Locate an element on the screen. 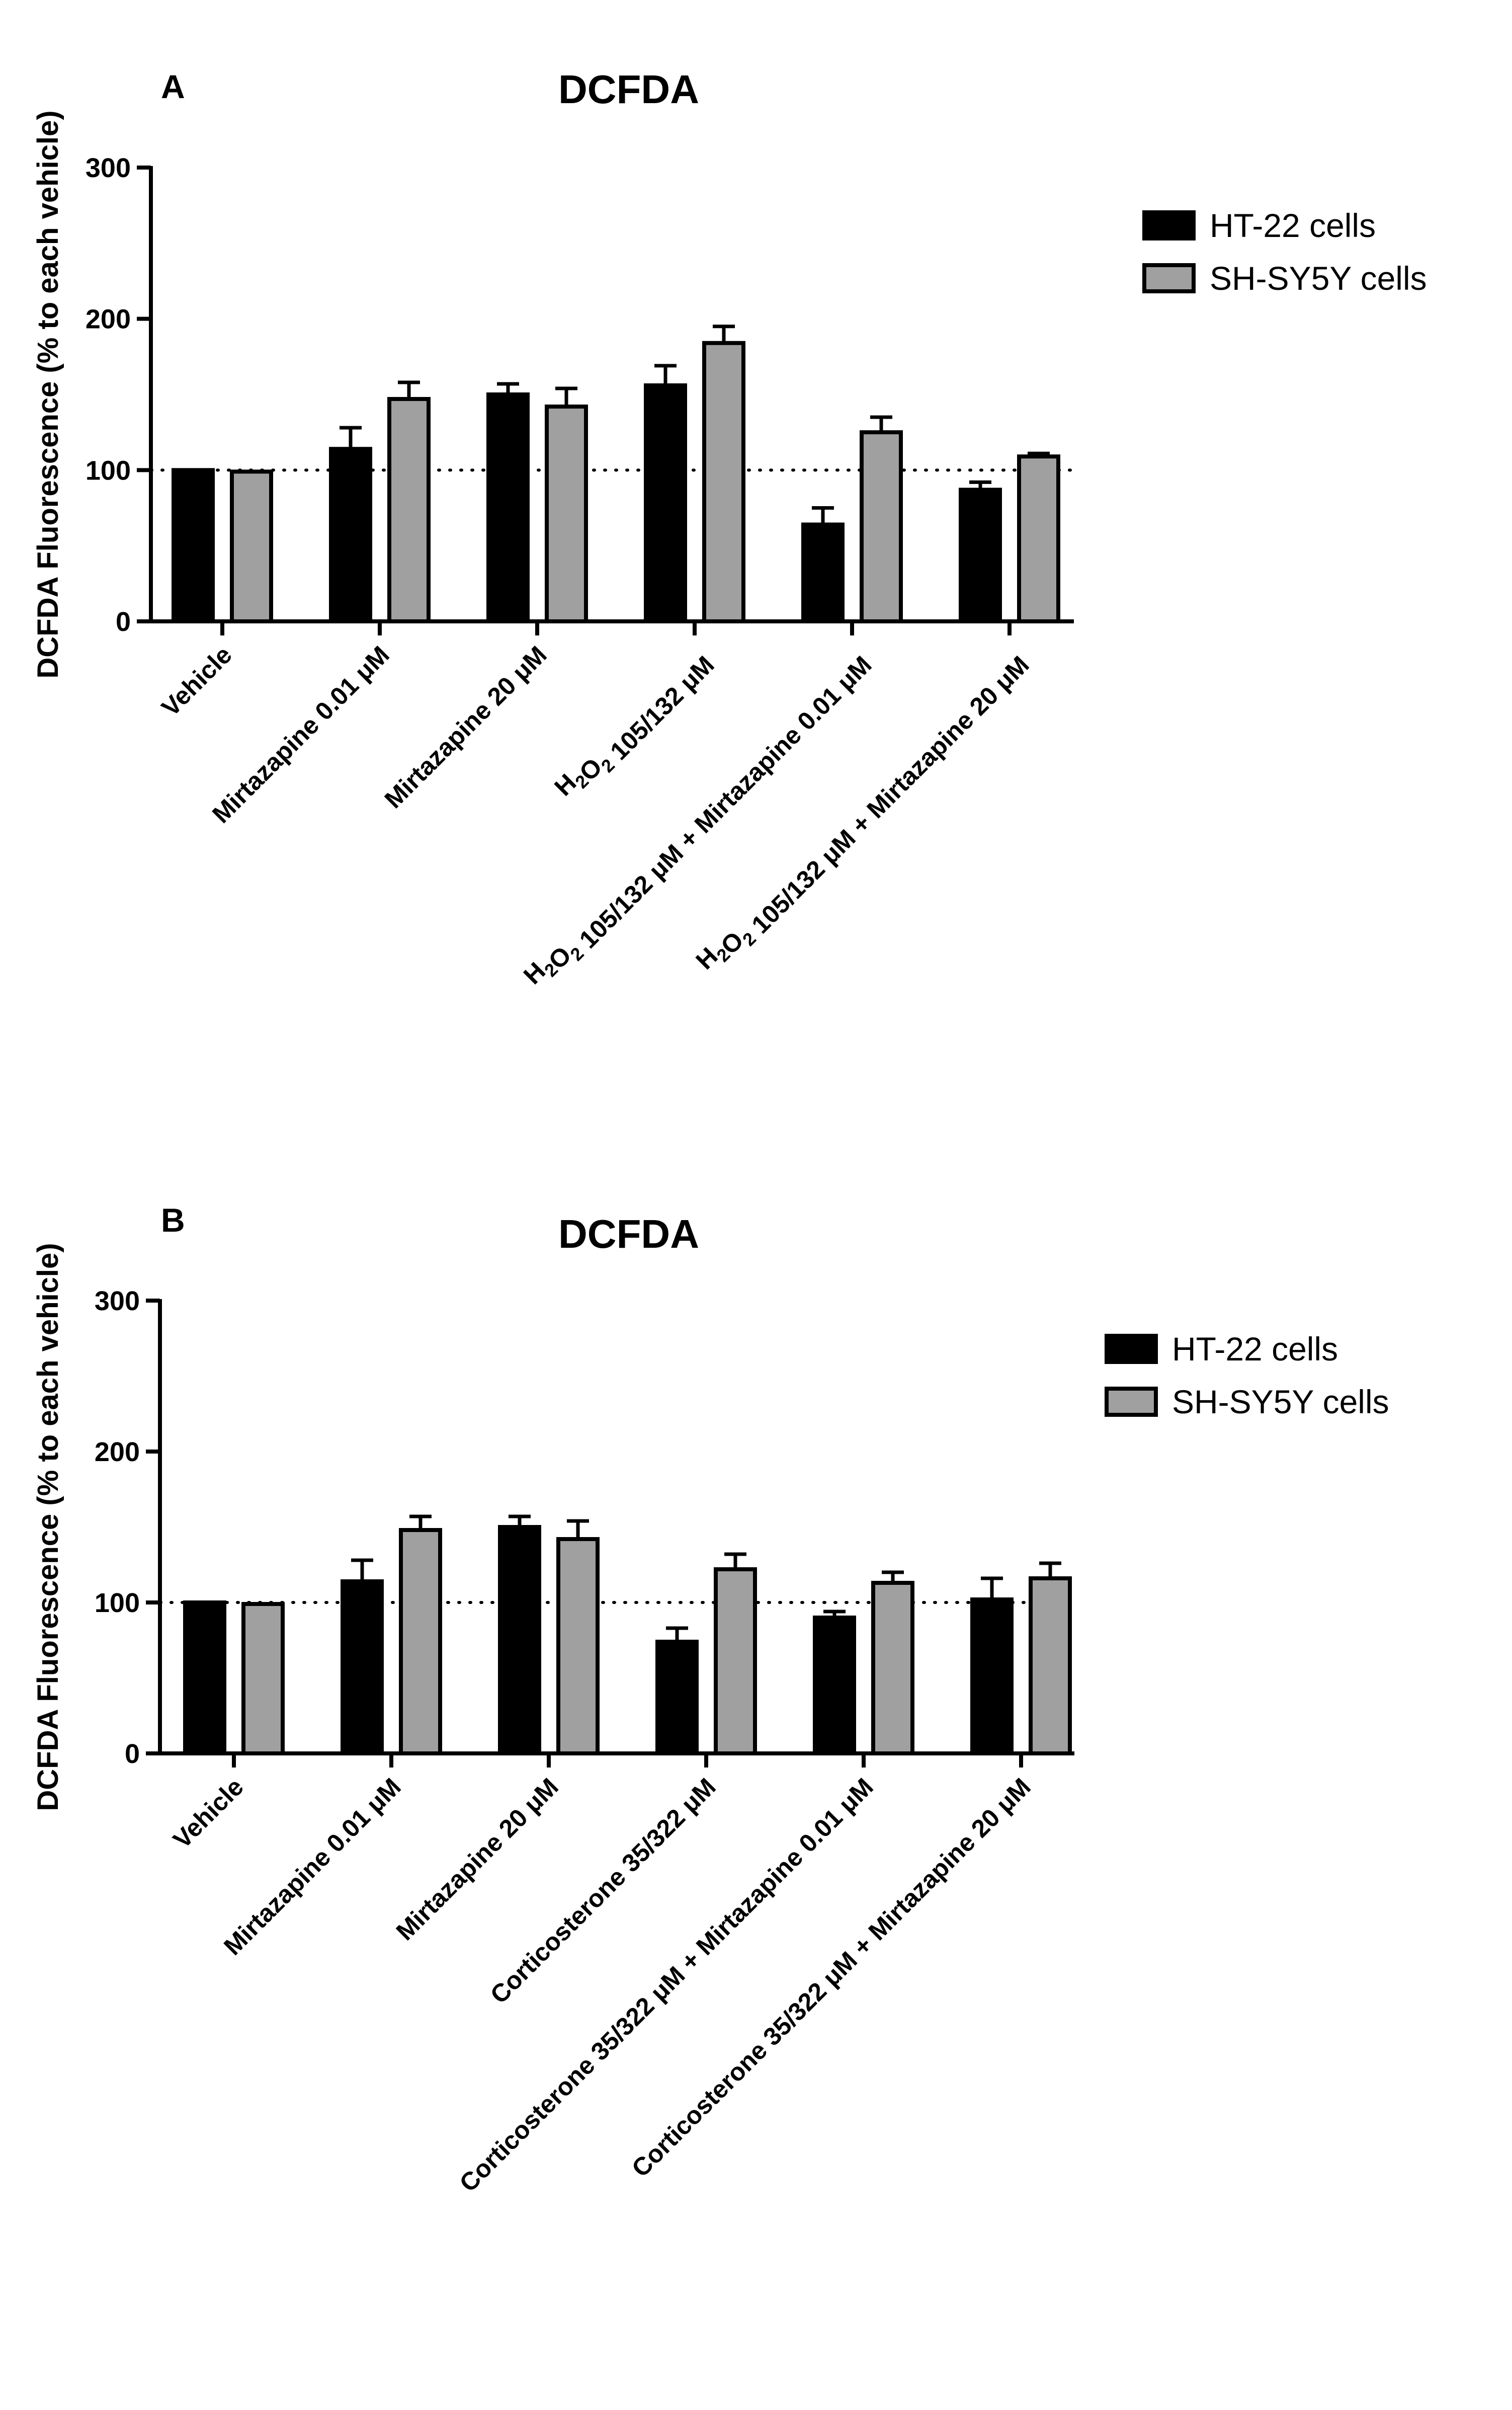 This screenshot has width=1512, height=2410. x-tick-label: H2O2 105/132 μM + Mirtazapine 0.01 μM is located at coordinates (697, 820).